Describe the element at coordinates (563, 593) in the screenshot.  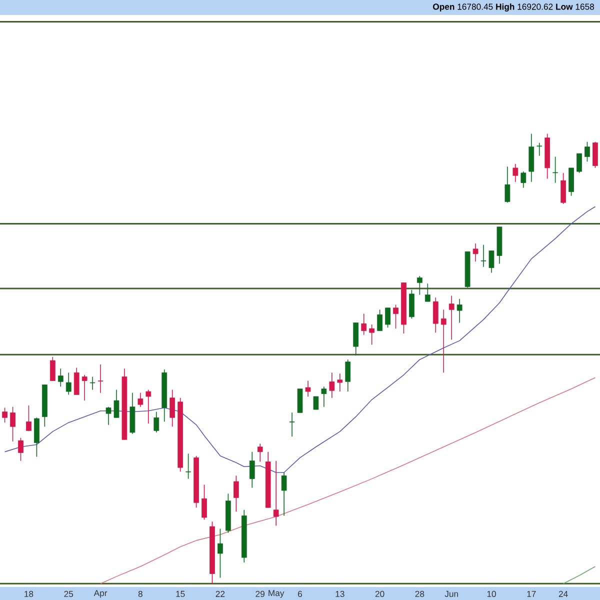
I see `x-tick-label: 24` at that location.